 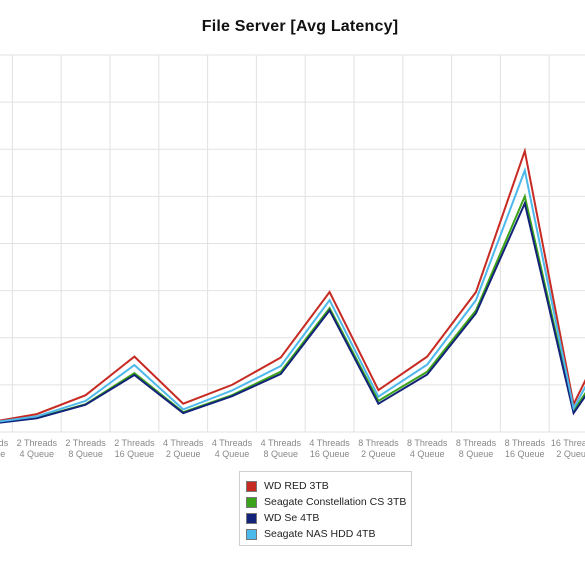 I want to click on legend-label: Seagate NAS HDD 4TB, so click(x=320, y=534).